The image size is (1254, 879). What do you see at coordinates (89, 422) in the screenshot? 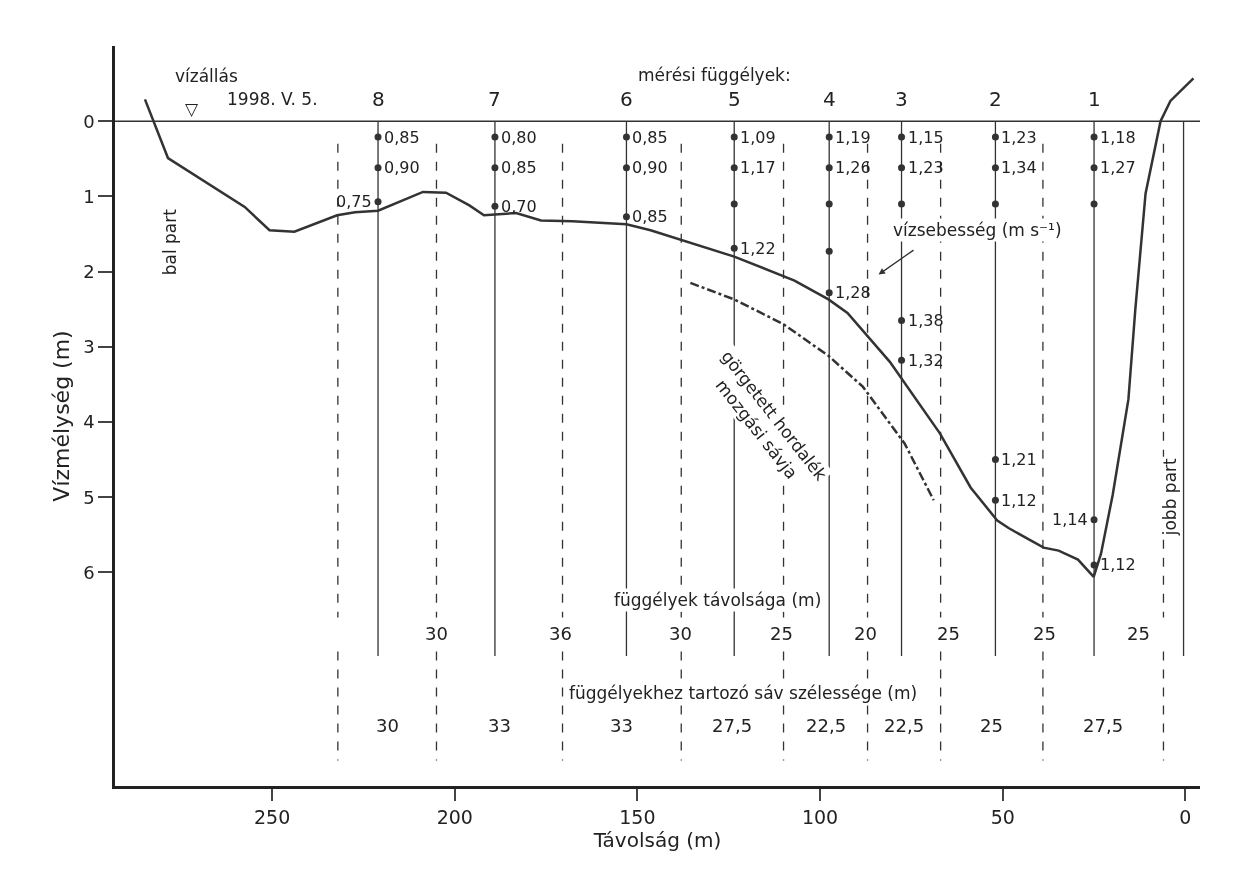
I see `y-tick-label: 4` at bounding box center [89, 422].